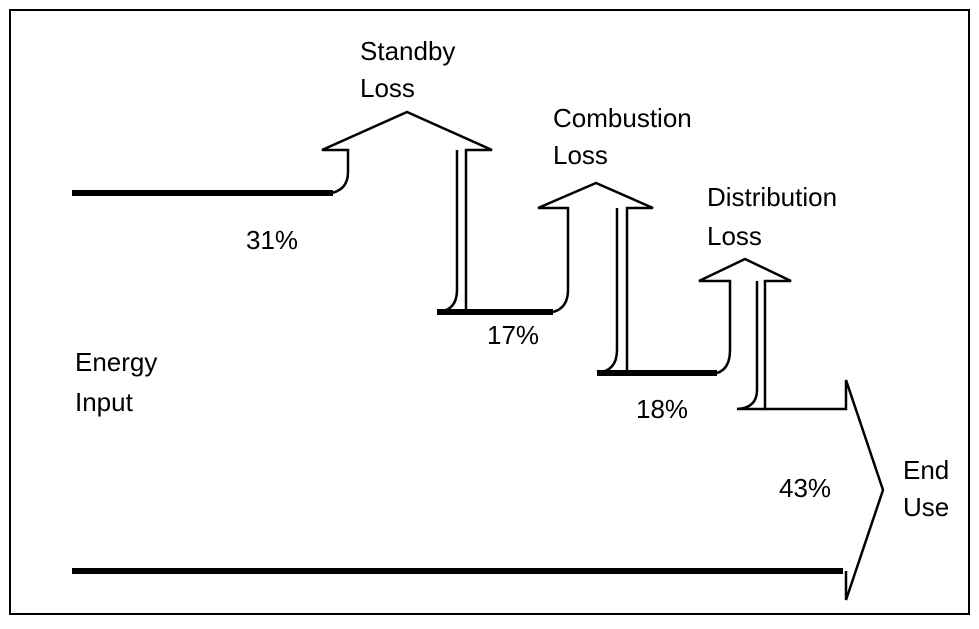  What do you see at coordinates (387, 88) in the screenshot?
I see `standby-loss-label-line2: Loss` at bounding box center [387, 88].